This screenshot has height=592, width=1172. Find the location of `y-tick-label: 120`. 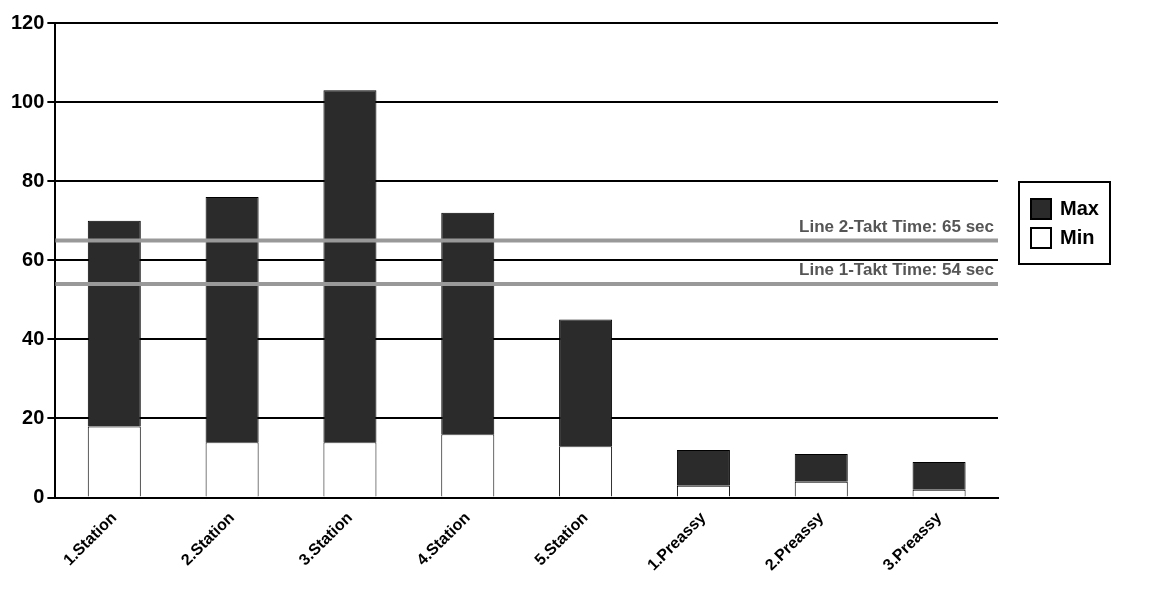

y-tick-label: 120 is located at coordinates (27, 21).